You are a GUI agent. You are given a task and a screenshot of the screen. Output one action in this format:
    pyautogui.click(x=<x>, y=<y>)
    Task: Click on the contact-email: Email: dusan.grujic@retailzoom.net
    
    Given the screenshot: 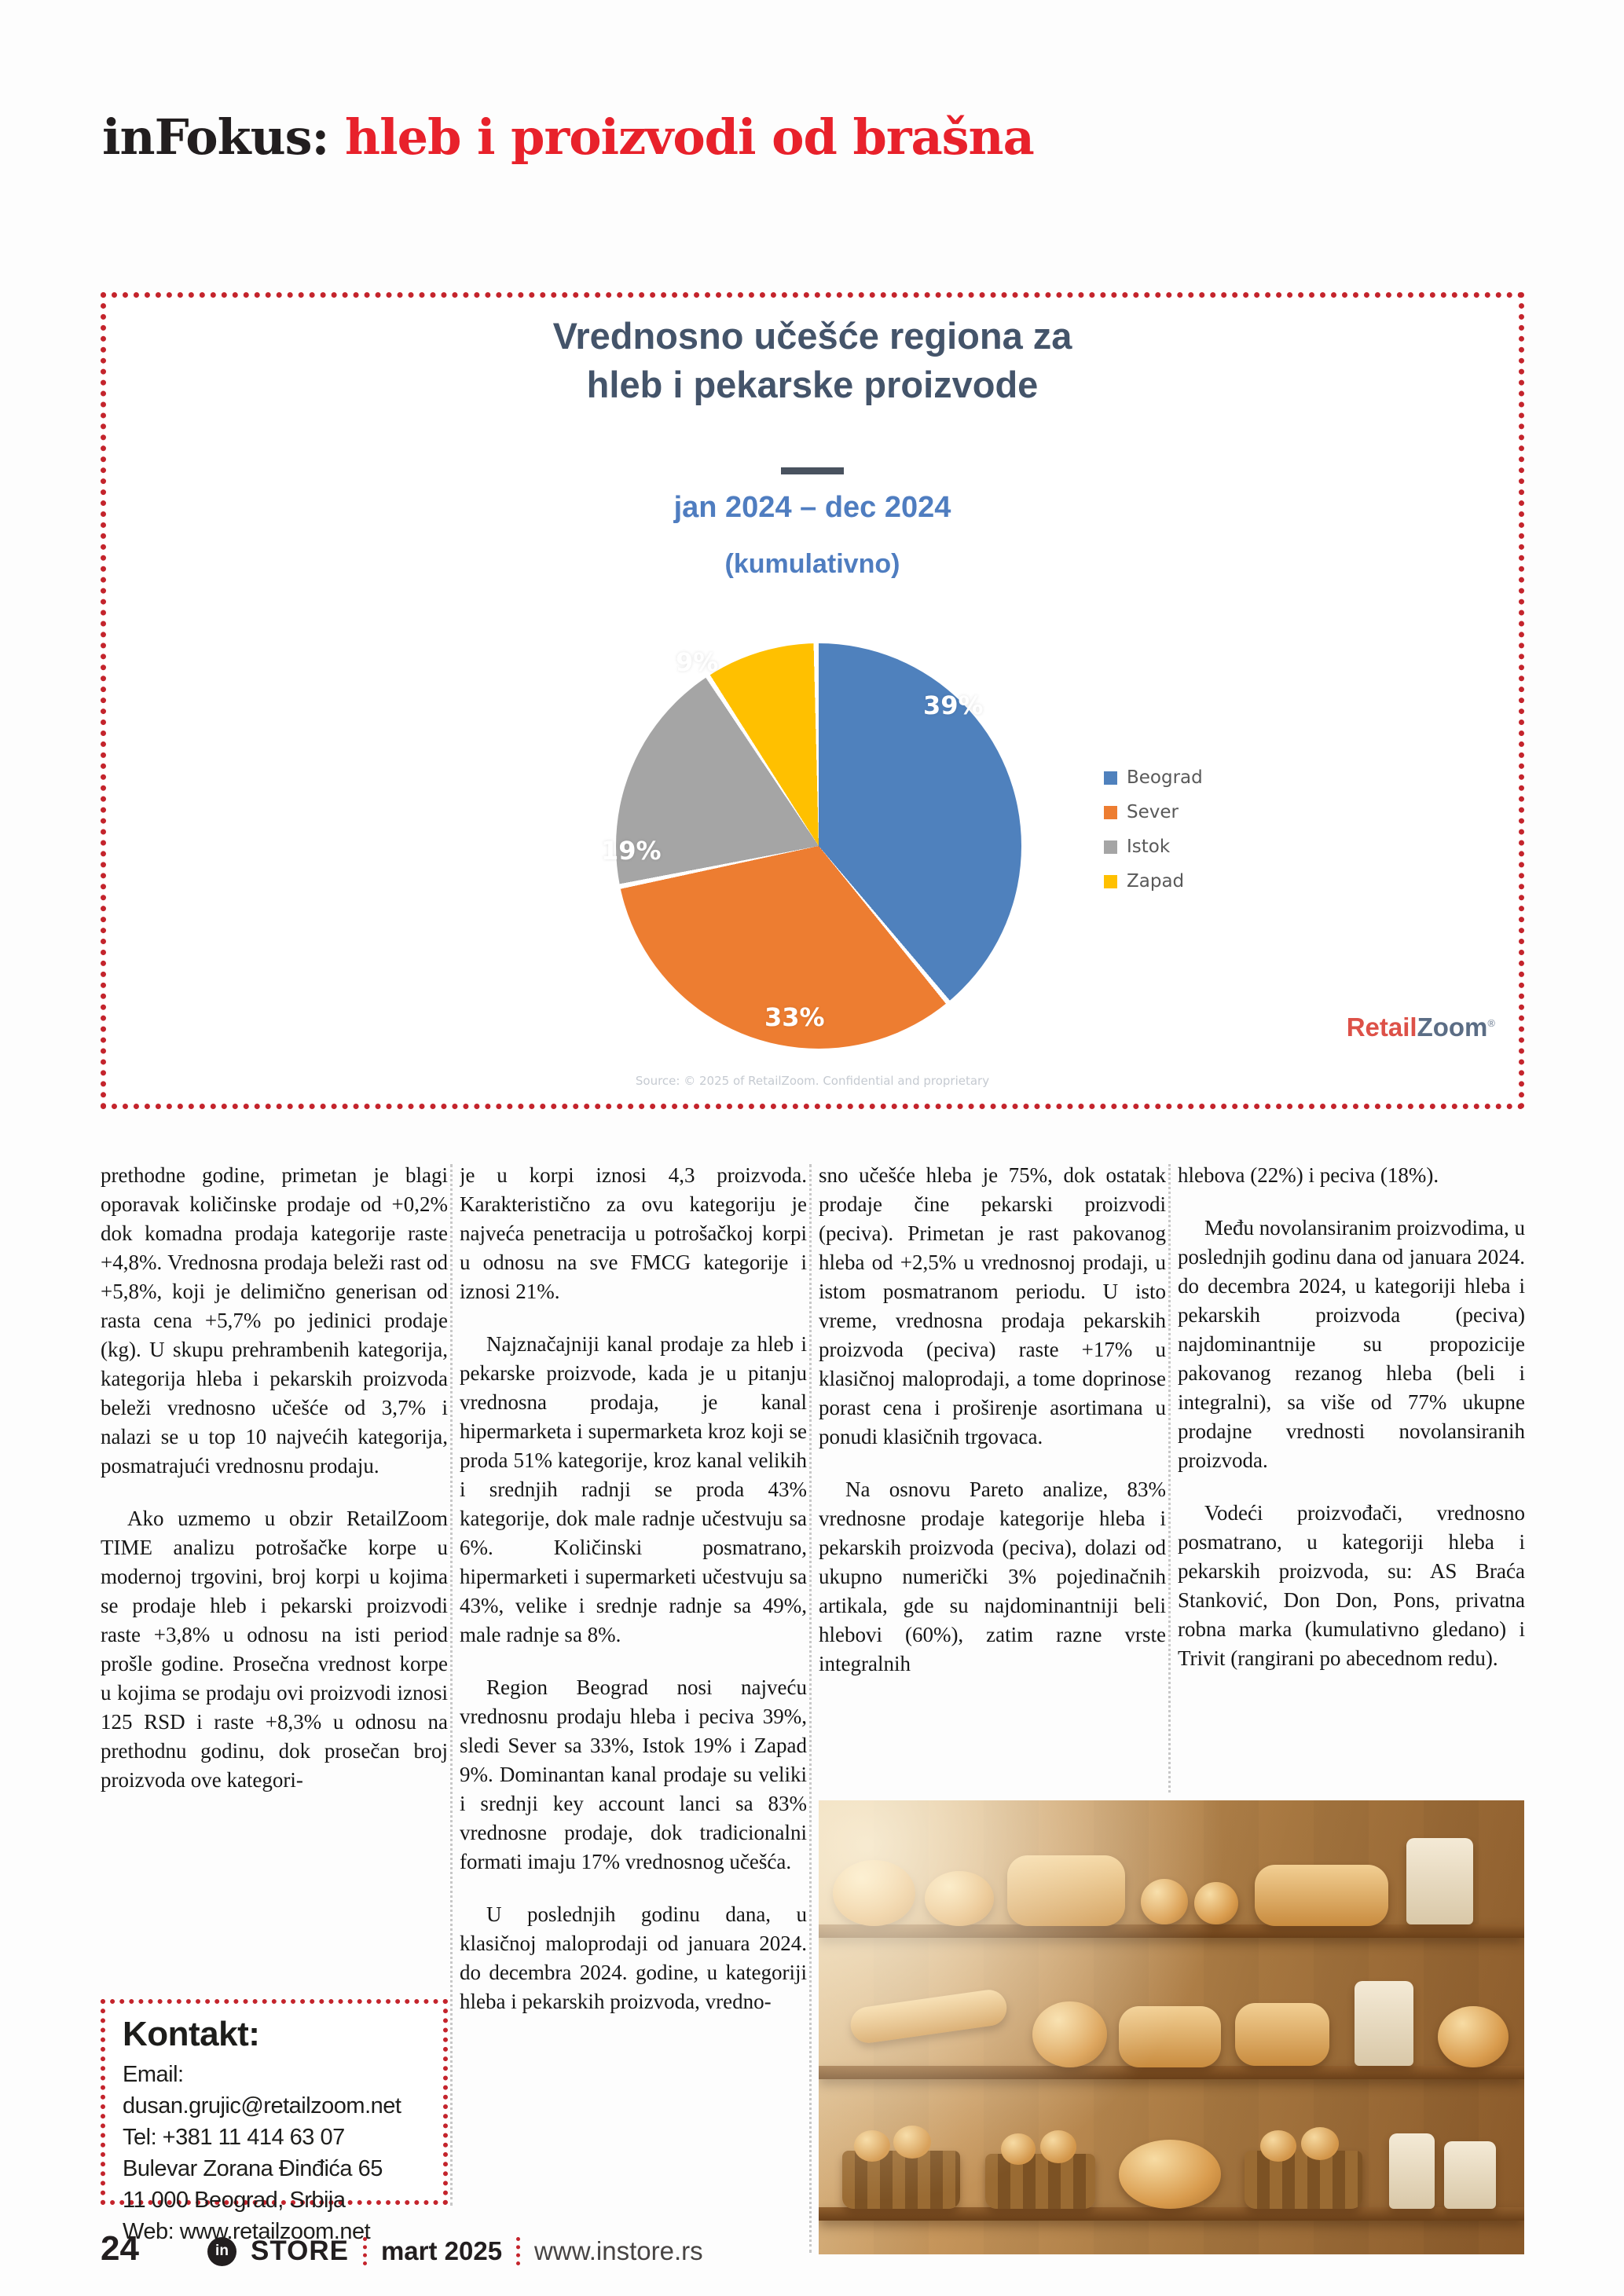 What is the action you would take?
    pyautogui.click(x=262, y=2090)
    